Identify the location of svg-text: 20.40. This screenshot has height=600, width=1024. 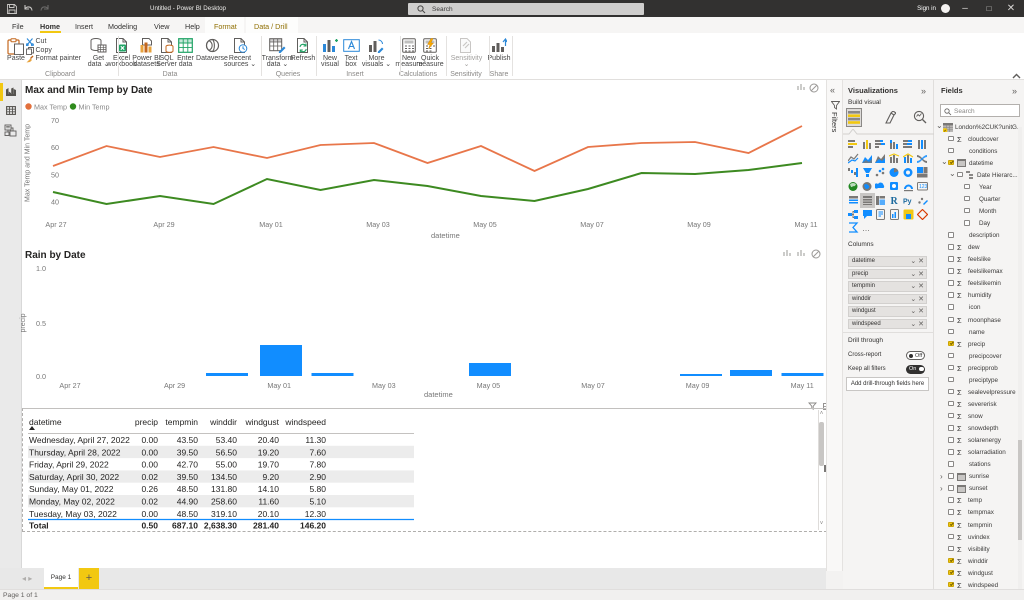
(269, 440).